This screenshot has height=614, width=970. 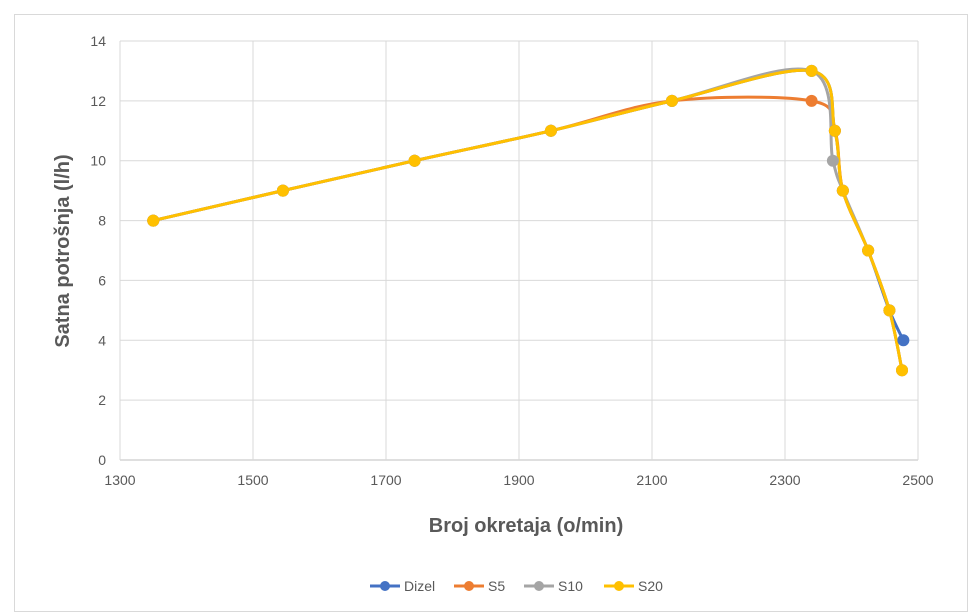 I want to click on legend-item-dizel: Dizel, so click(x=402, y=586).